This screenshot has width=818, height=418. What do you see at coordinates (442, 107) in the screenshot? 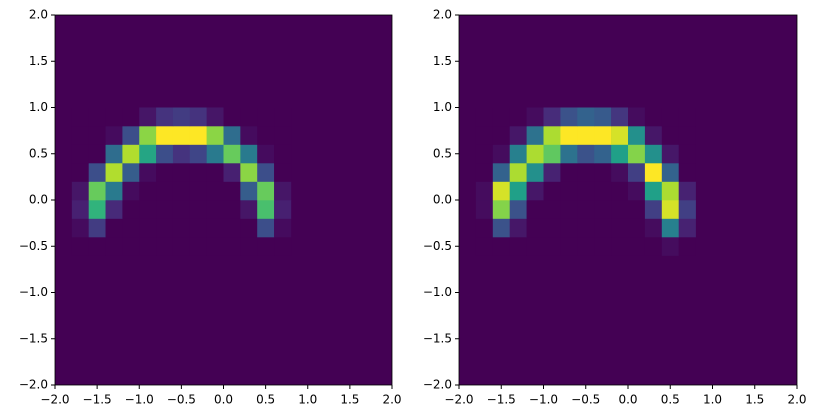
I see `y-tick-label: 1.0` at bounding box center [442, 107].